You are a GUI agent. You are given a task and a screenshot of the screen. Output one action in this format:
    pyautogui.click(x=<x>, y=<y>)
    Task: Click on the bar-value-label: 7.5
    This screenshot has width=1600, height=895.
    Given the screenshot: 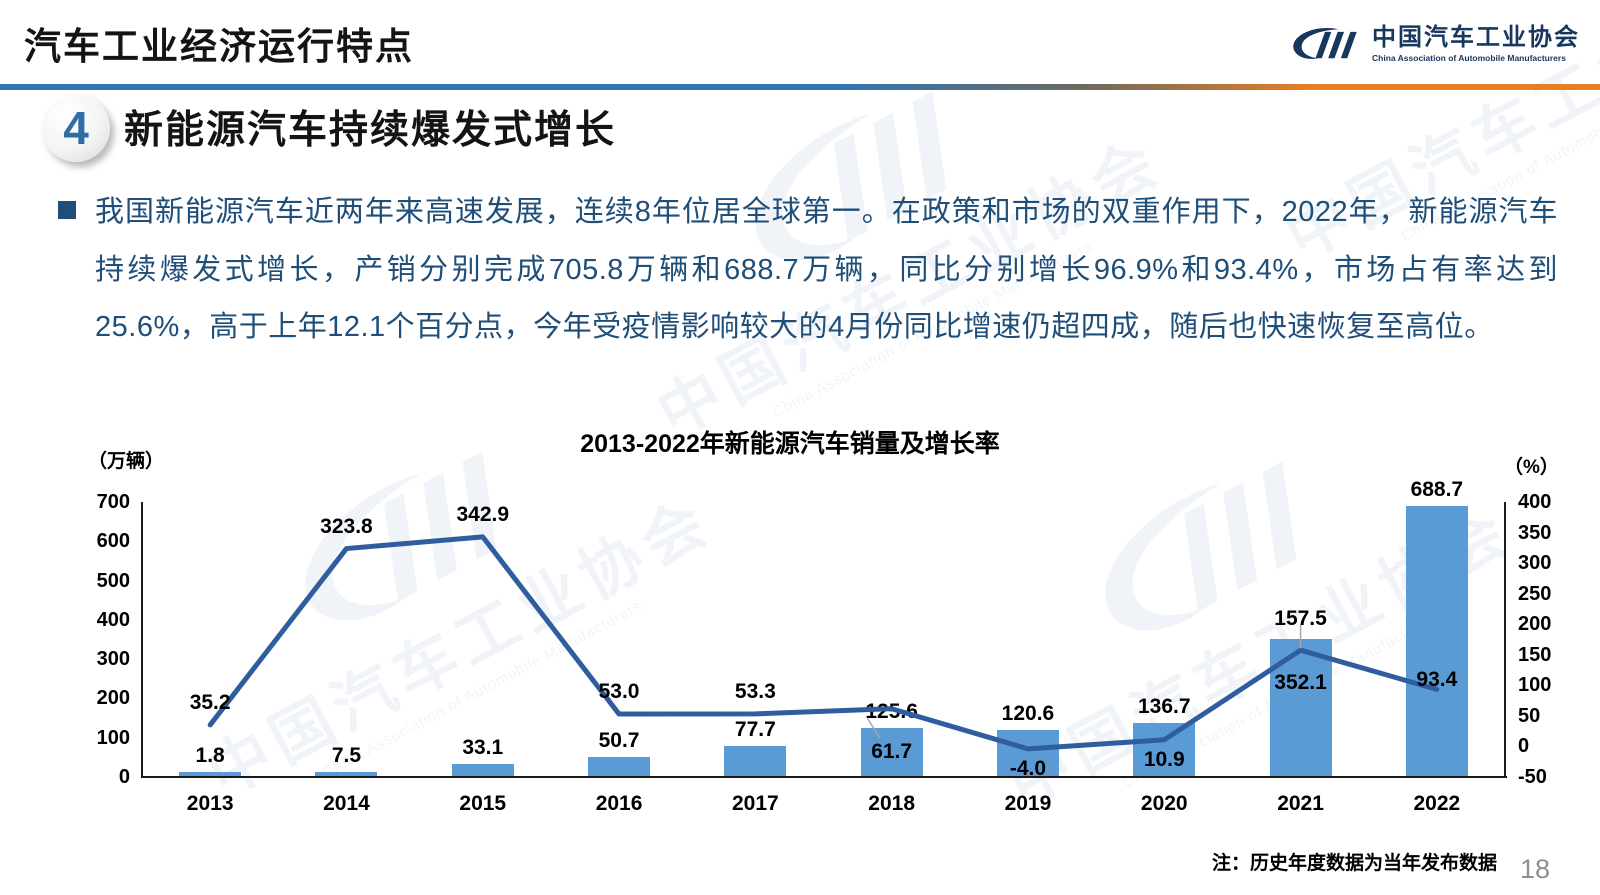 What is the action you would take?
    pyautogui.click(x=346, y=755)
    